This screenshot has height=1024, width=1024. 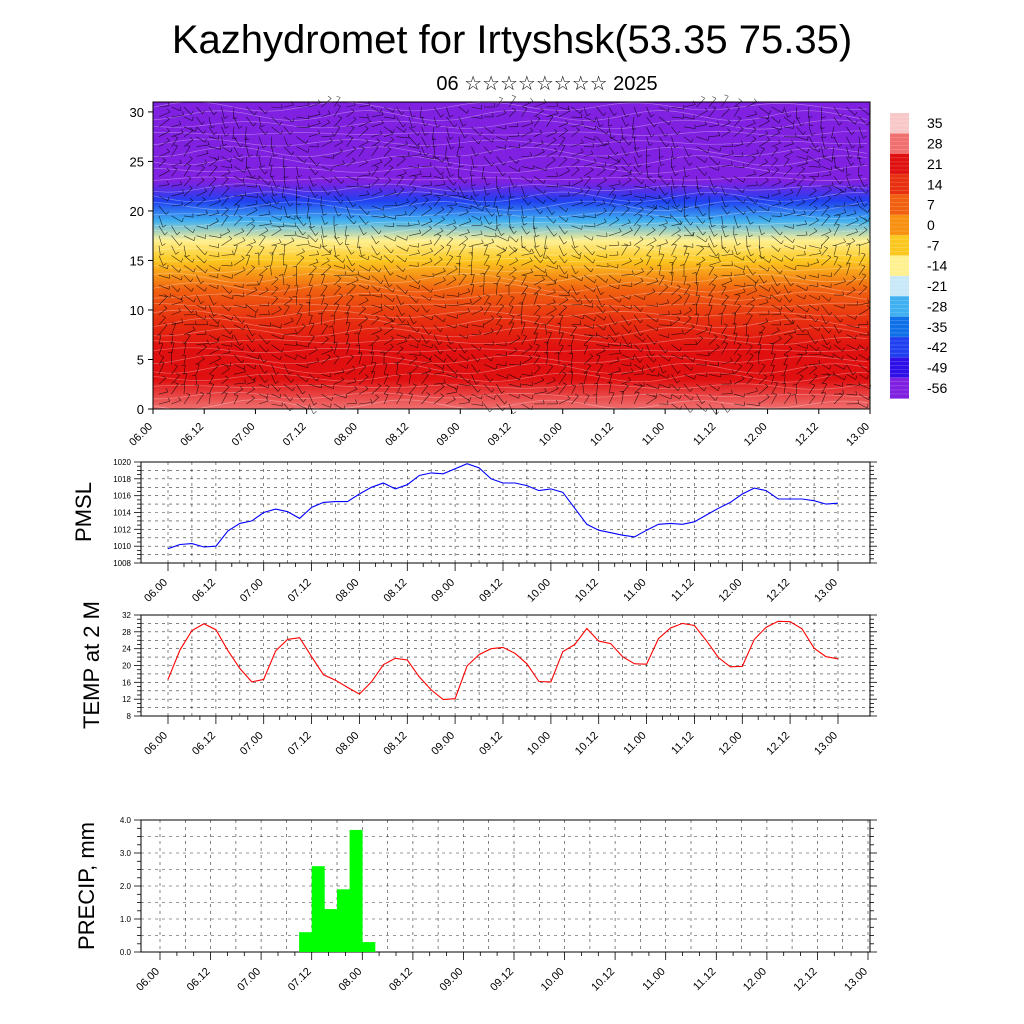 What do you see at coordinates (204, 591) in the screenshot?
I see `pmsl-xtick-label: 06.12` at bounding box center [204, 591].